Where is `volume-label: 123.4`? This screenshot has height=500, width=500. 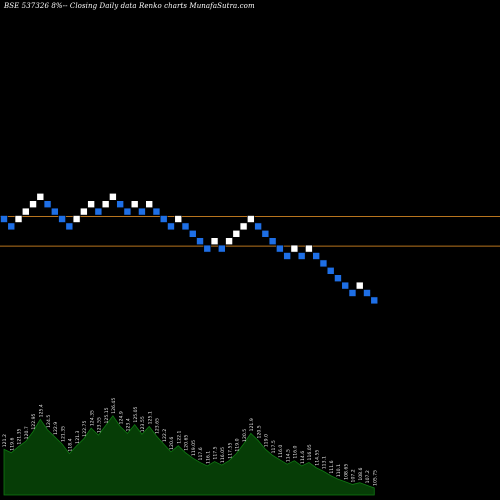 volume-label: 123.4 is located at coordinates (129, 424).